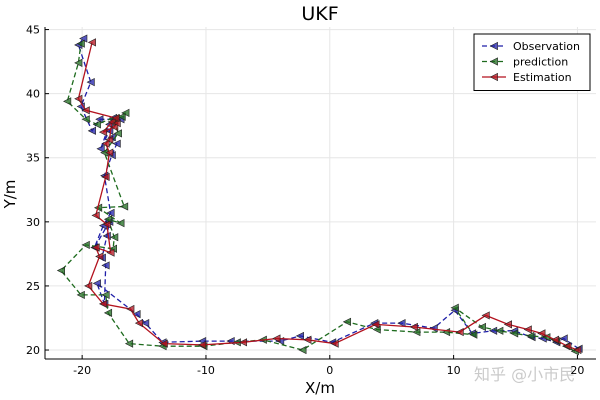  What do you see at coordinates (33, 158) in the screenshot?
I see `y-tick-label: 35` at bounding box center [33, 158].